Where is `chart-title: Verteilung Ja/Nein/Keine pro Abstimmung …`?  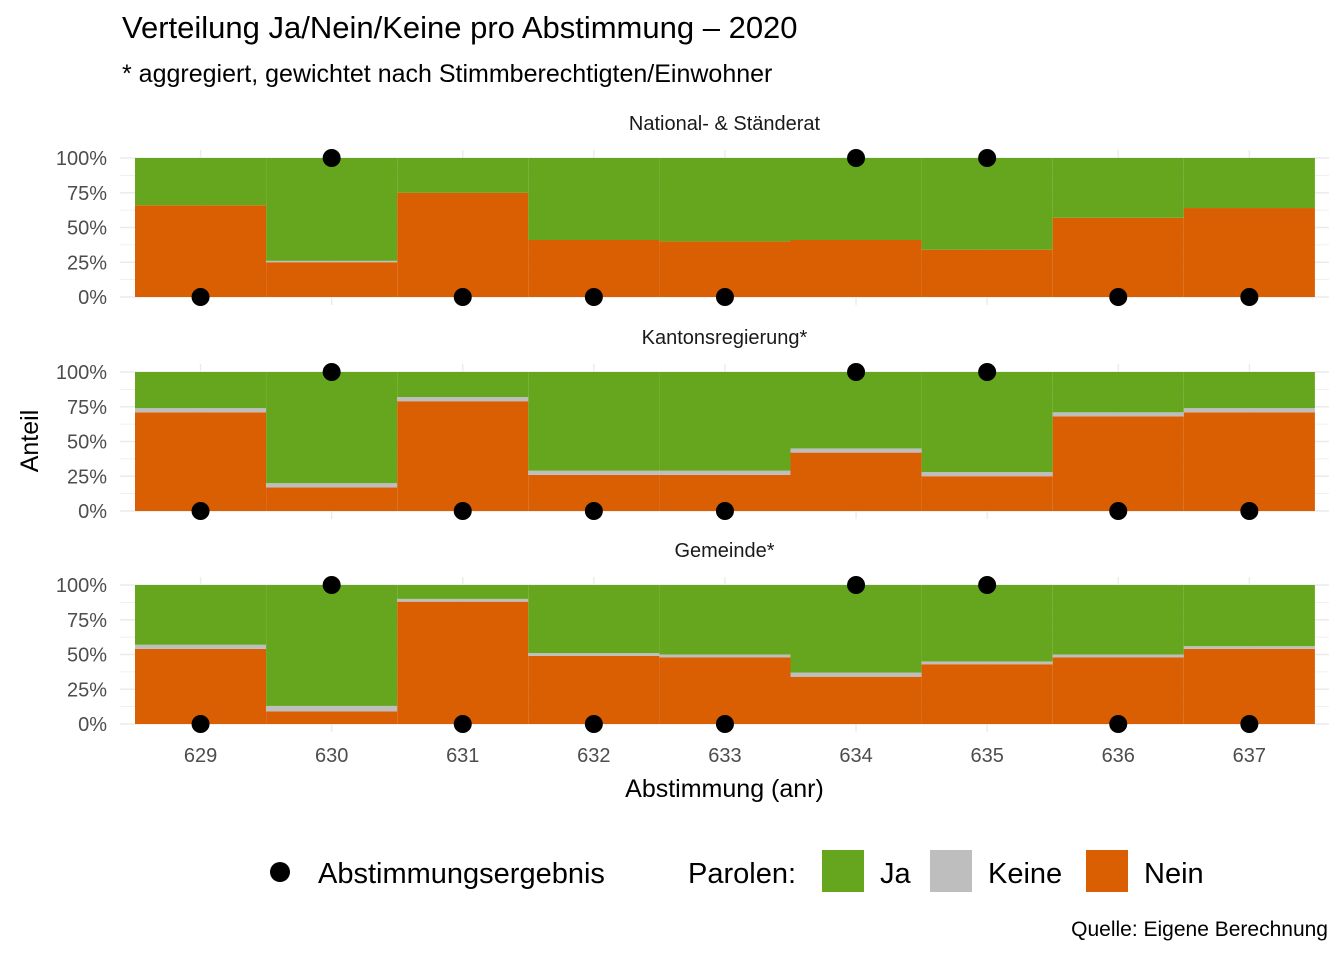 chart-title: Verteilung Ja/Nein/Keine pro Abstimmung … is located at coordinates (460, 27).